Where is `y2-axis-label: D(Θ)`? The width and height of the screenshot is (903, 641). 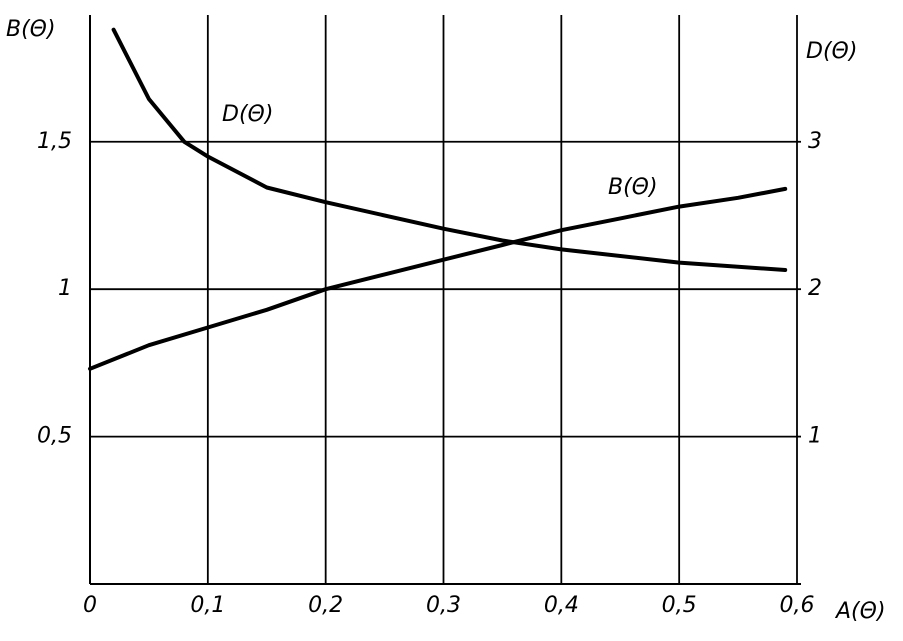 y2-axis-label: D(Θ) is located at coordinates (831, 51).